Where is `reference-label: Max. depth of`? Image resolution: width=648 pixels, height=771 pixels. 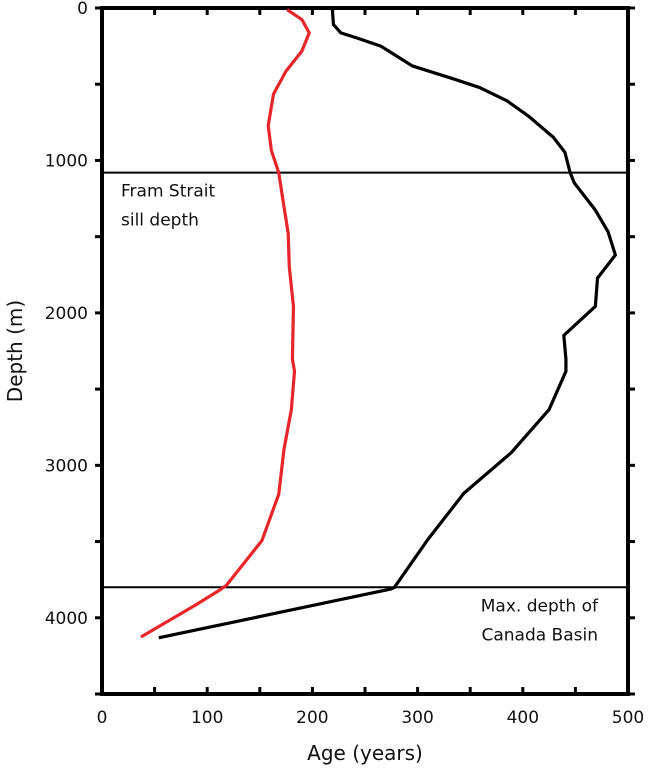
reference-label: Max. depth of is located at coordinates (540, 606).